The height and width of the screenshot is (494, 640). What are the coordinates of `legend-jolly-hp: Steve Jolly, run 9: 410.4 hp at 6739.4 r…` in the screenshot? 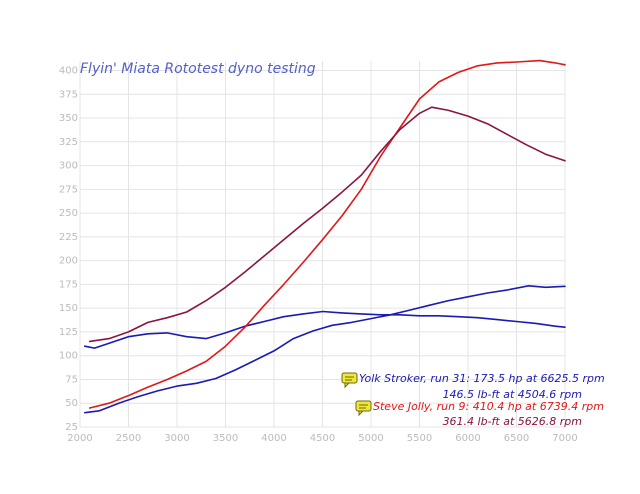 It's located at (488, 406).